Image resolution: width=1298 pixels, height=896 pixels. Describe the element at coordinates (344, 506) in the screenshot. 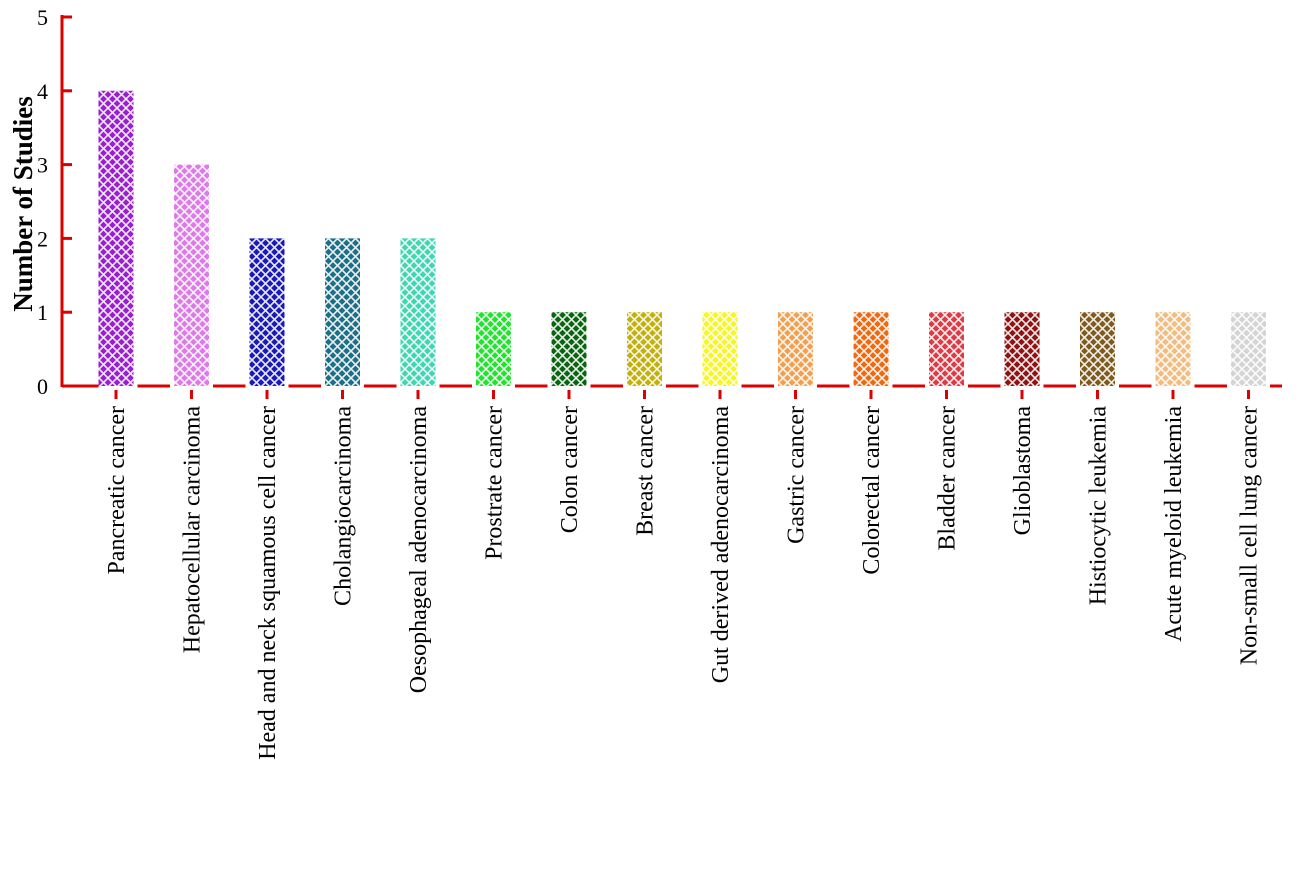

I see `x-category-label: Cholangiocarcinoma` at that location.